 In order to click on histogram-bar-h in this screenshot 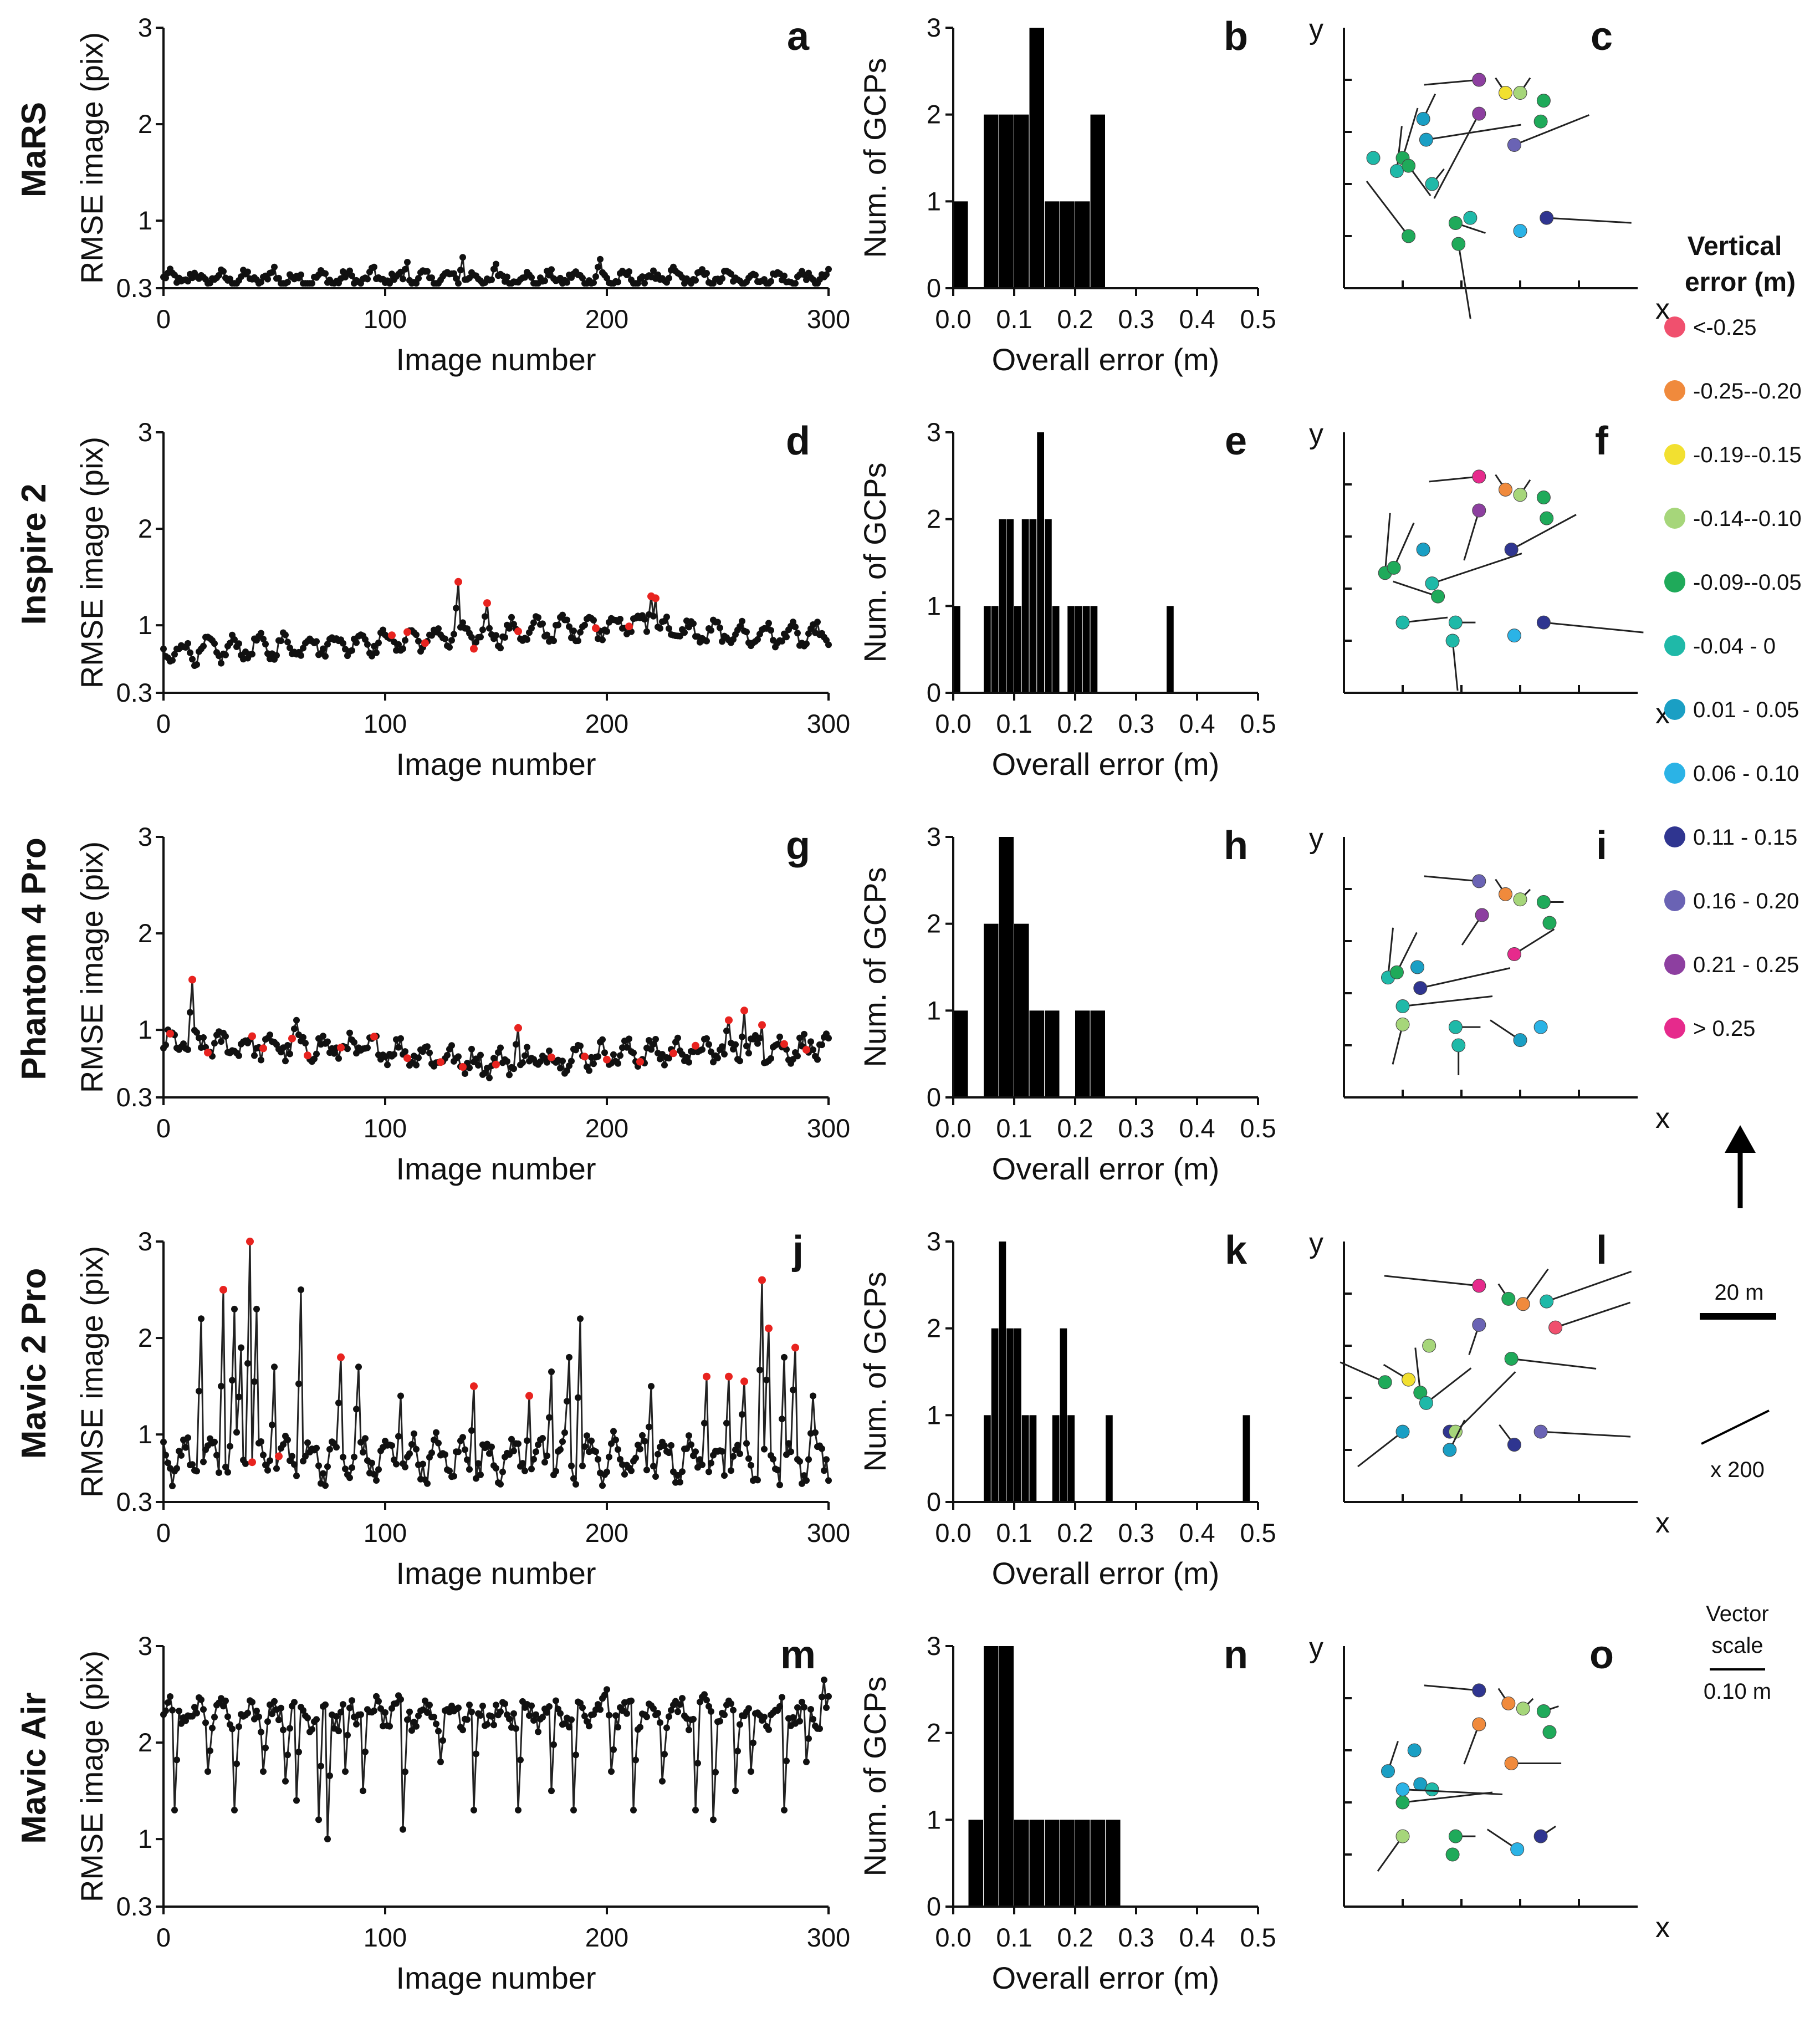, I will do `click(992, 1010)`.